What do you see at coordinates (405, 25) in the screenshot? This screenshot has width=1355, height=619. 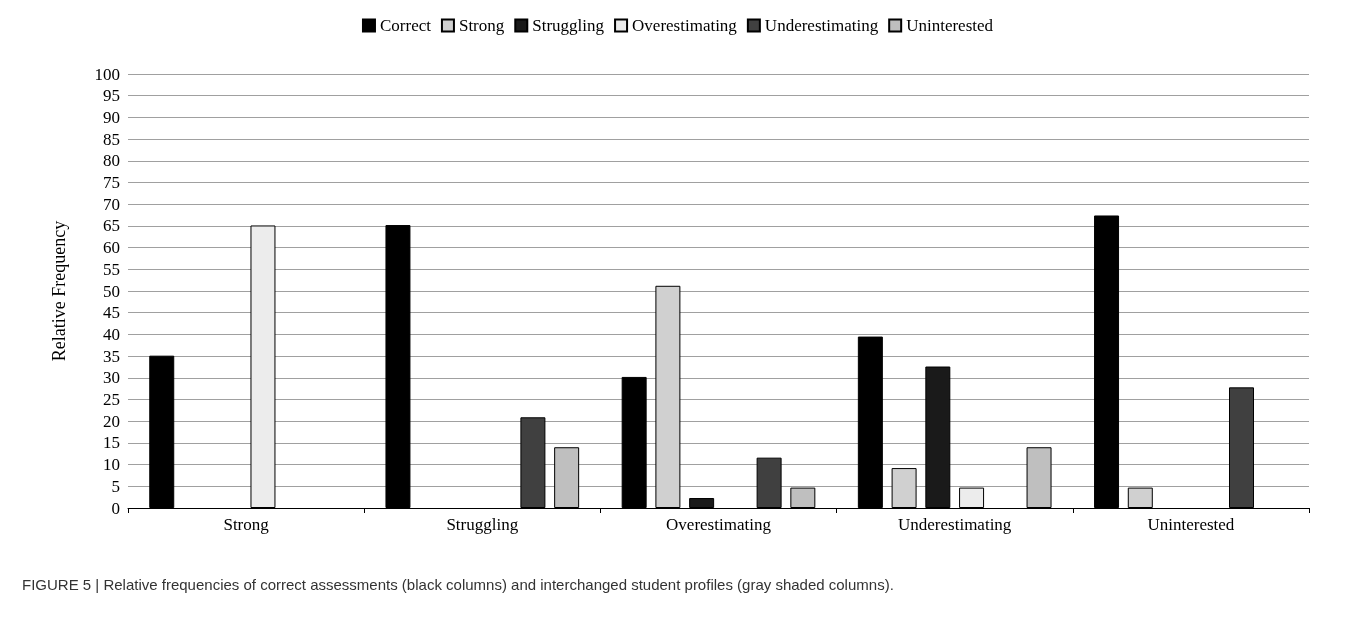 I see `legend-label: Correct` at bounding box center [405, 25].